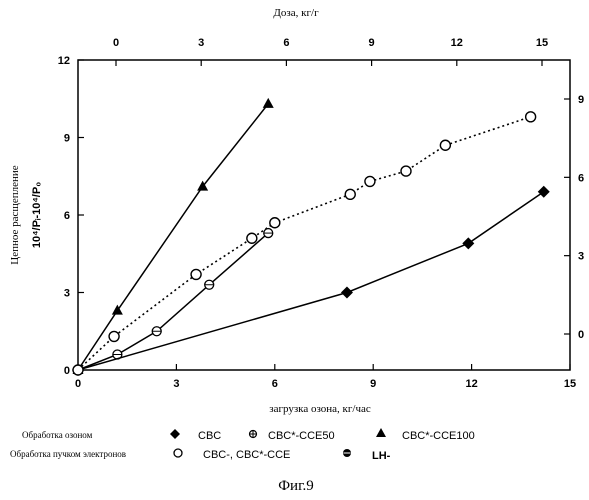 Image resolution: width=589 pixels, height=500 pixels. What do you see at coordinates (471, 384) in the screenshot?
I see `bottom-tick-label: 12` at bounding box center [471, 384].